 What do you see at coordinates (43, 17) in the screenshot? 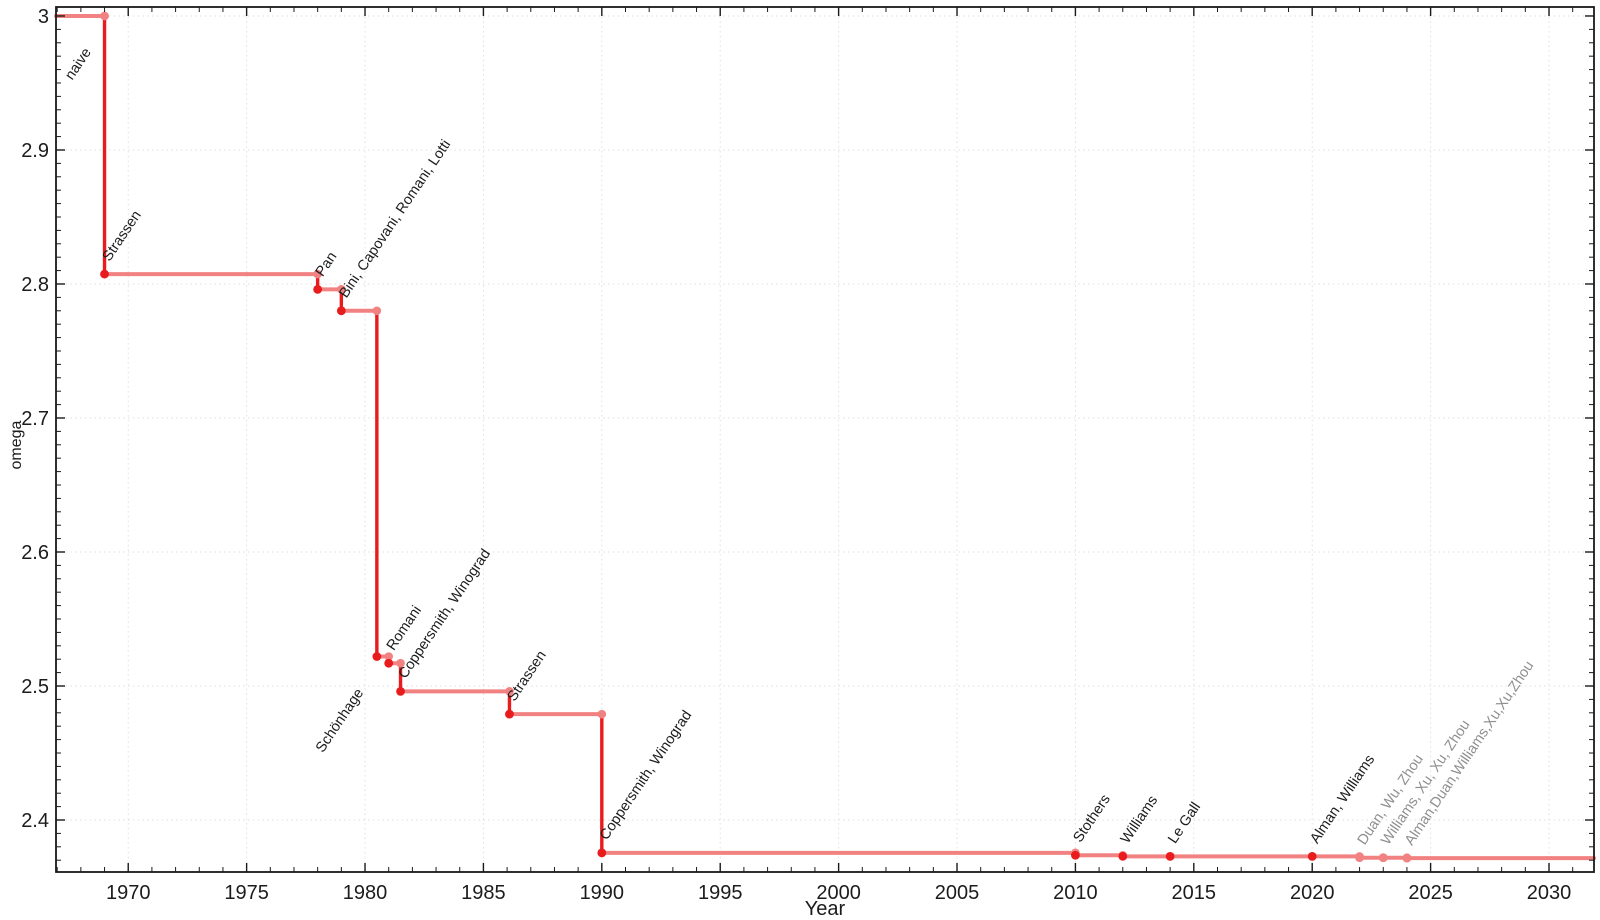
I see `y-tick-label: 3` at bounding box center [43, 17].